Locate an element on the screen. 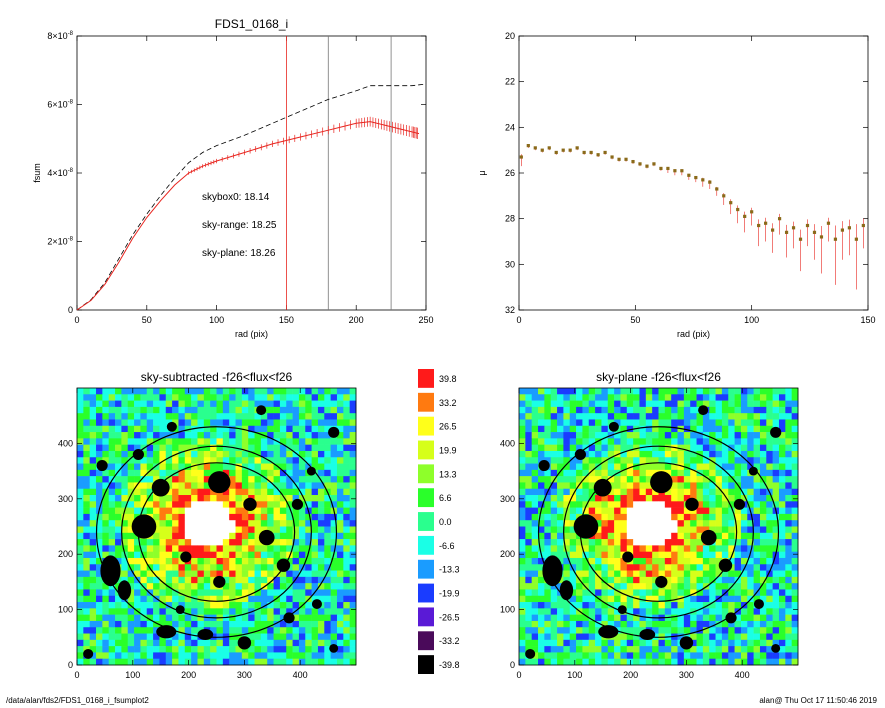 The height and width of the screenshot is (708, 885). mu-ytick-label: 28 is located at coordinates (510, 219).